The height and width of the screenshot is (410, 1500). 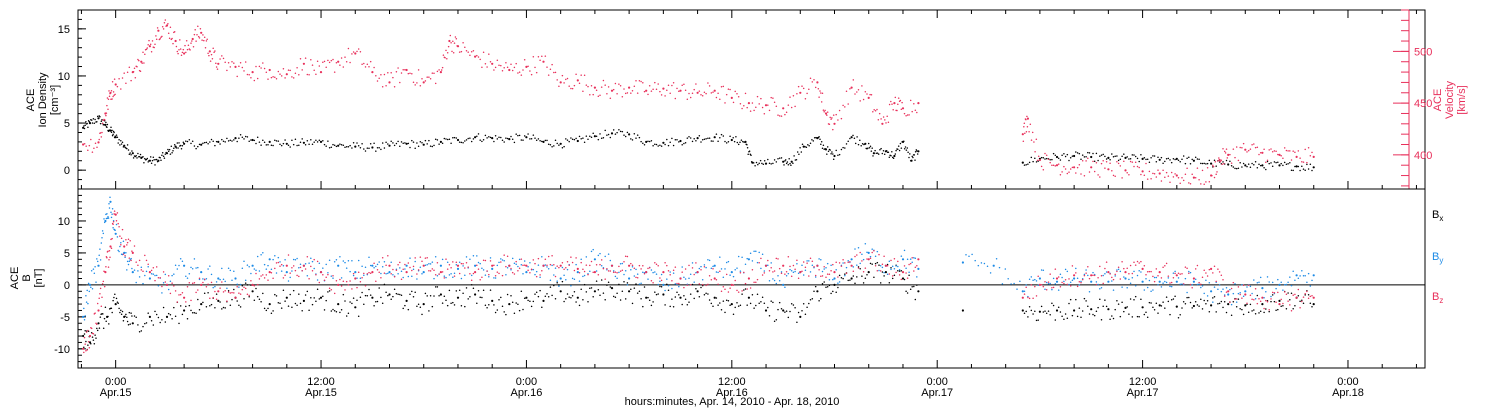 What do you see at coordinates (1423, 156) in the screenshot?
I see `velocity-tick-label: 400` at bounding box center [1423, 156].